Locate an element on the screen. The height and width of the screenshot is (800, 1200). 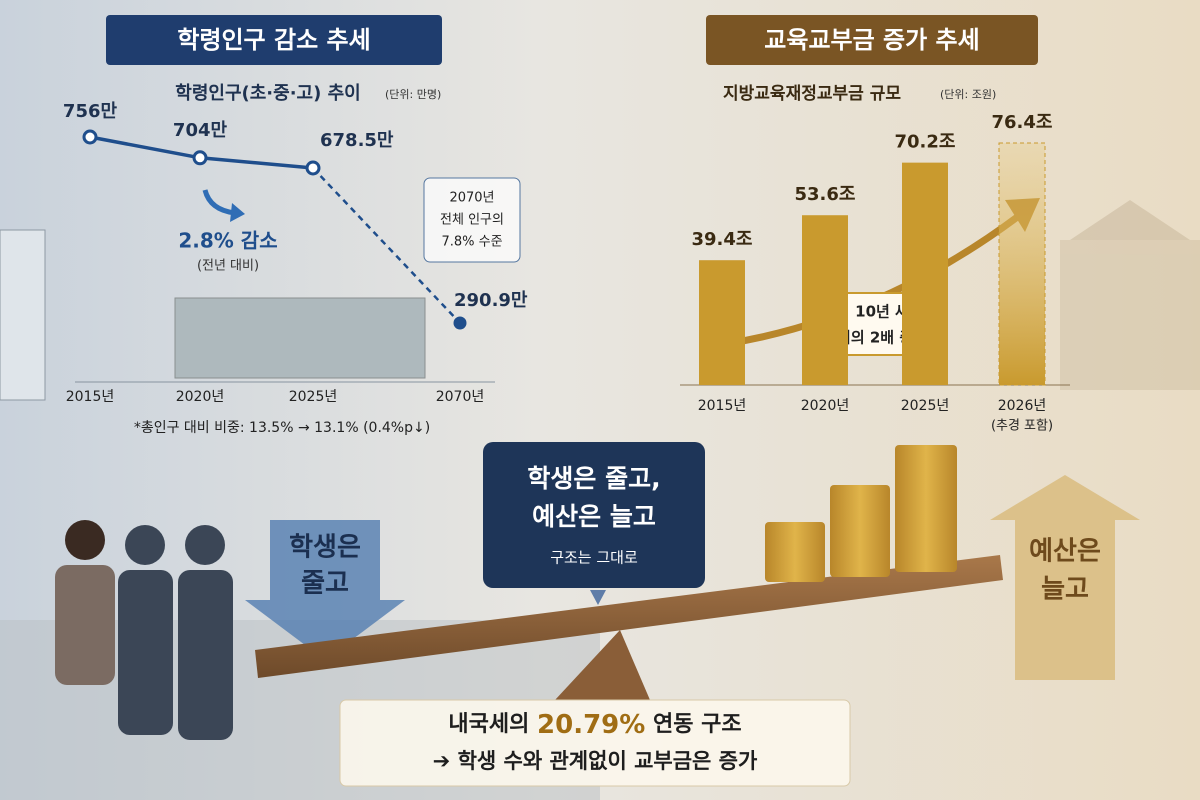
school-building is located at coordinates (1130, 295).